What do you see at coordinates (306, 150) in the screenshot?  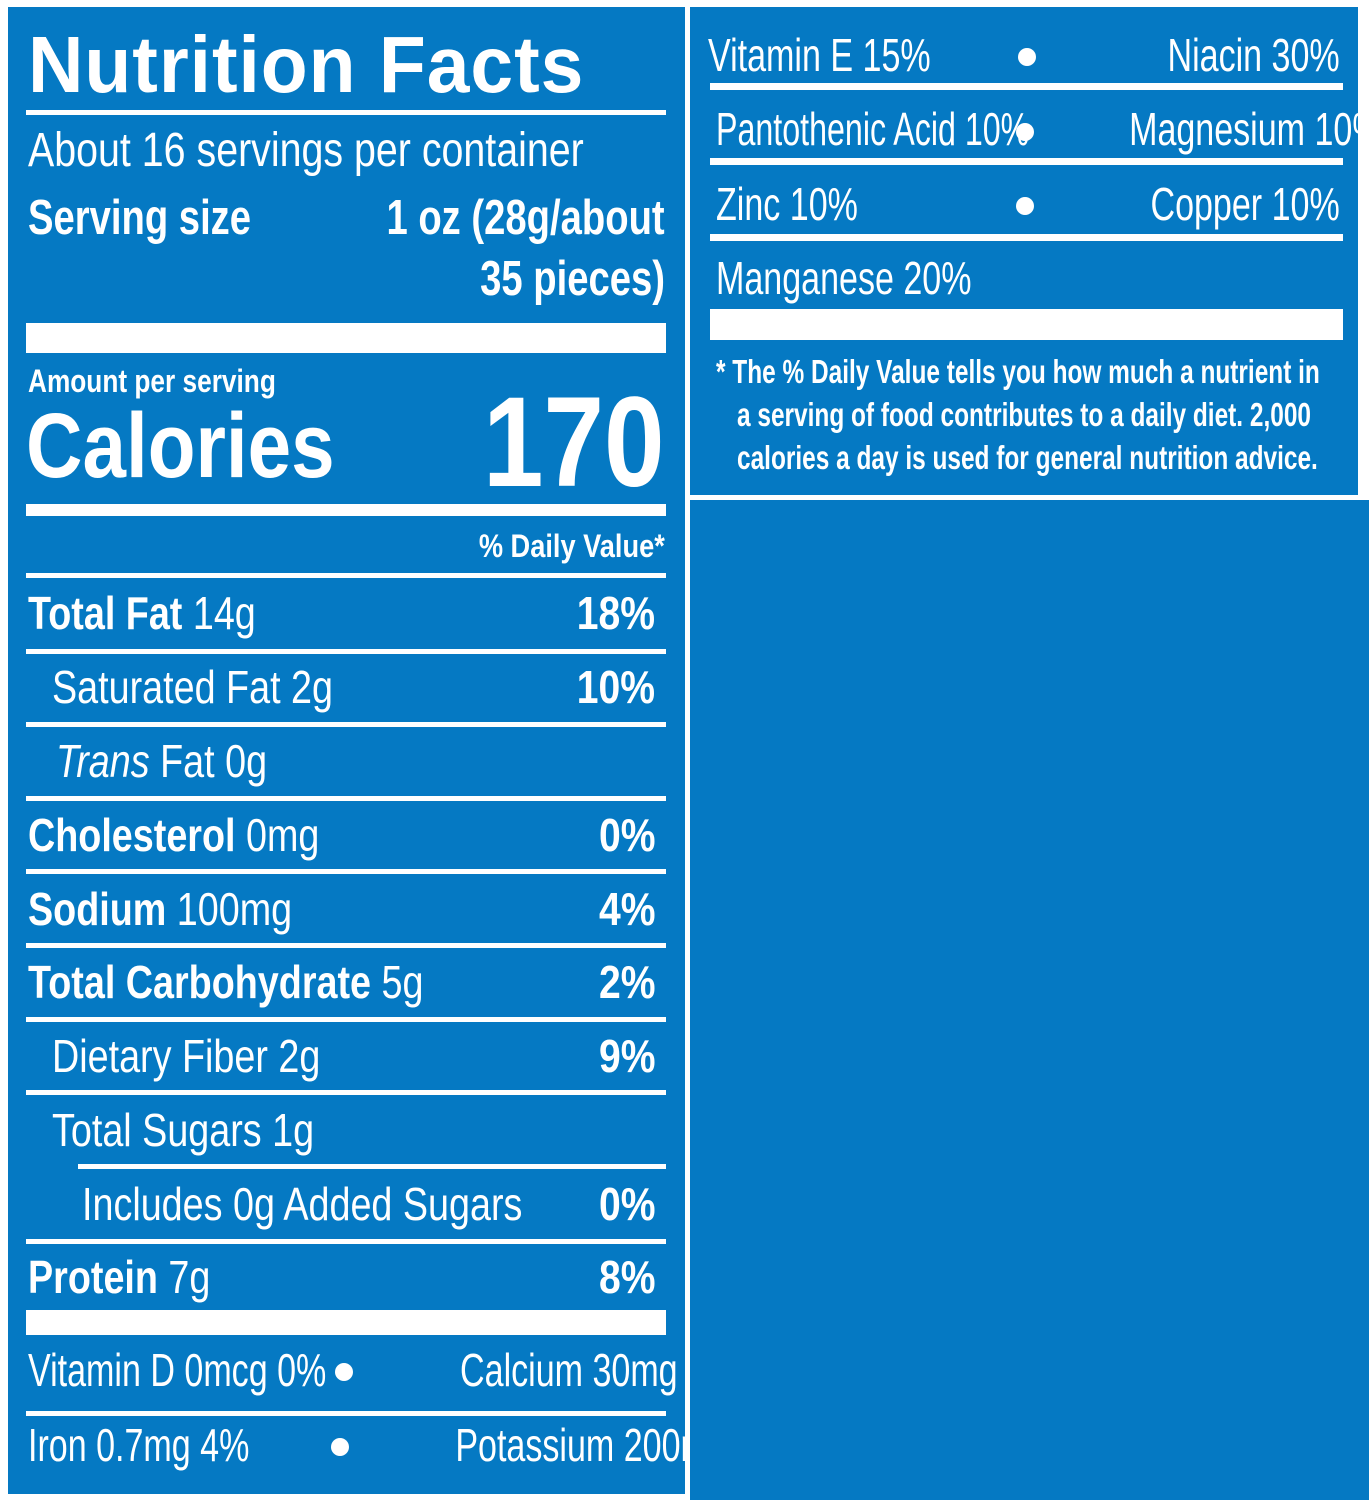 I see `servings-per-container: About 16 servings per container` at bounding box center [306, 150].